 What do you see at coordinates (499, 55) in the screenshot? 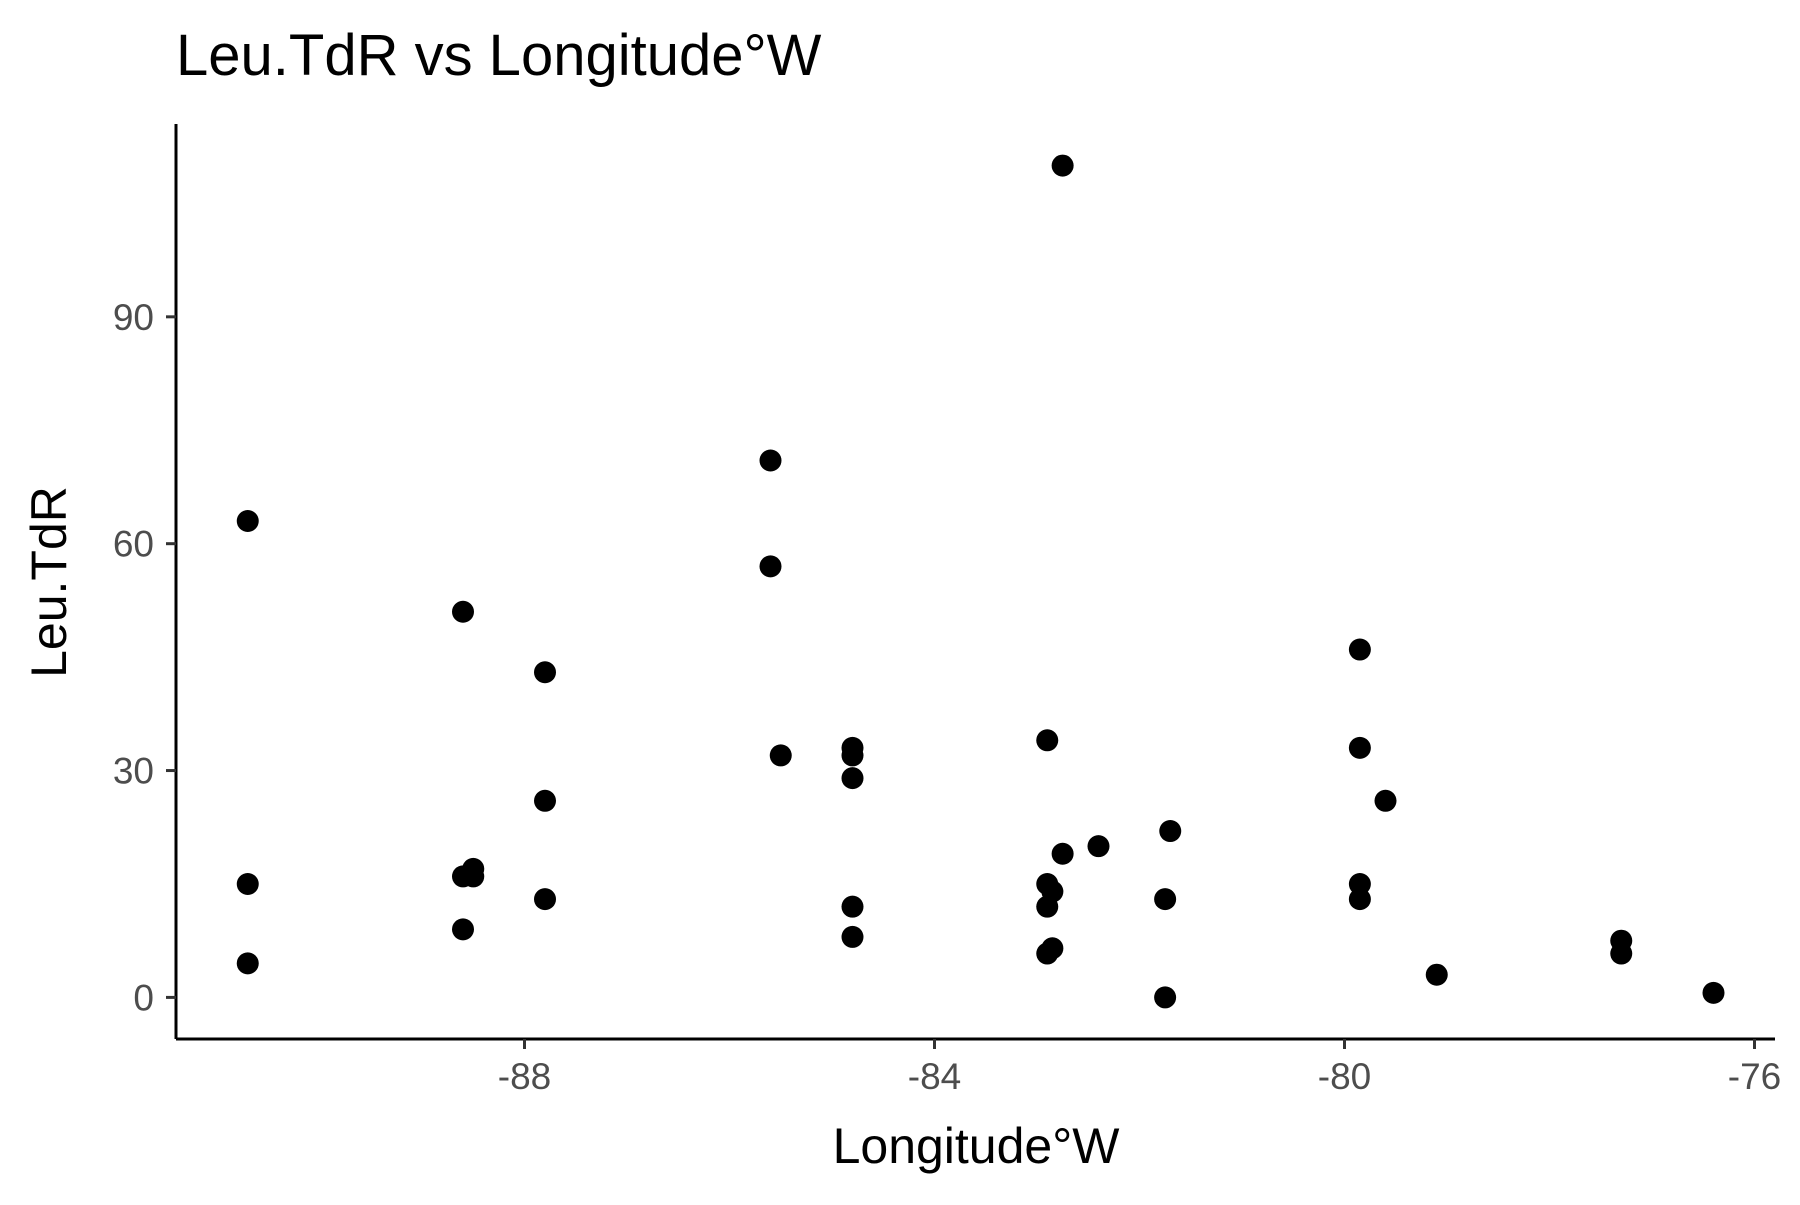
I see `chart-title: Leu.TdR vs Longitude°W` at bounding box center [499, 55].